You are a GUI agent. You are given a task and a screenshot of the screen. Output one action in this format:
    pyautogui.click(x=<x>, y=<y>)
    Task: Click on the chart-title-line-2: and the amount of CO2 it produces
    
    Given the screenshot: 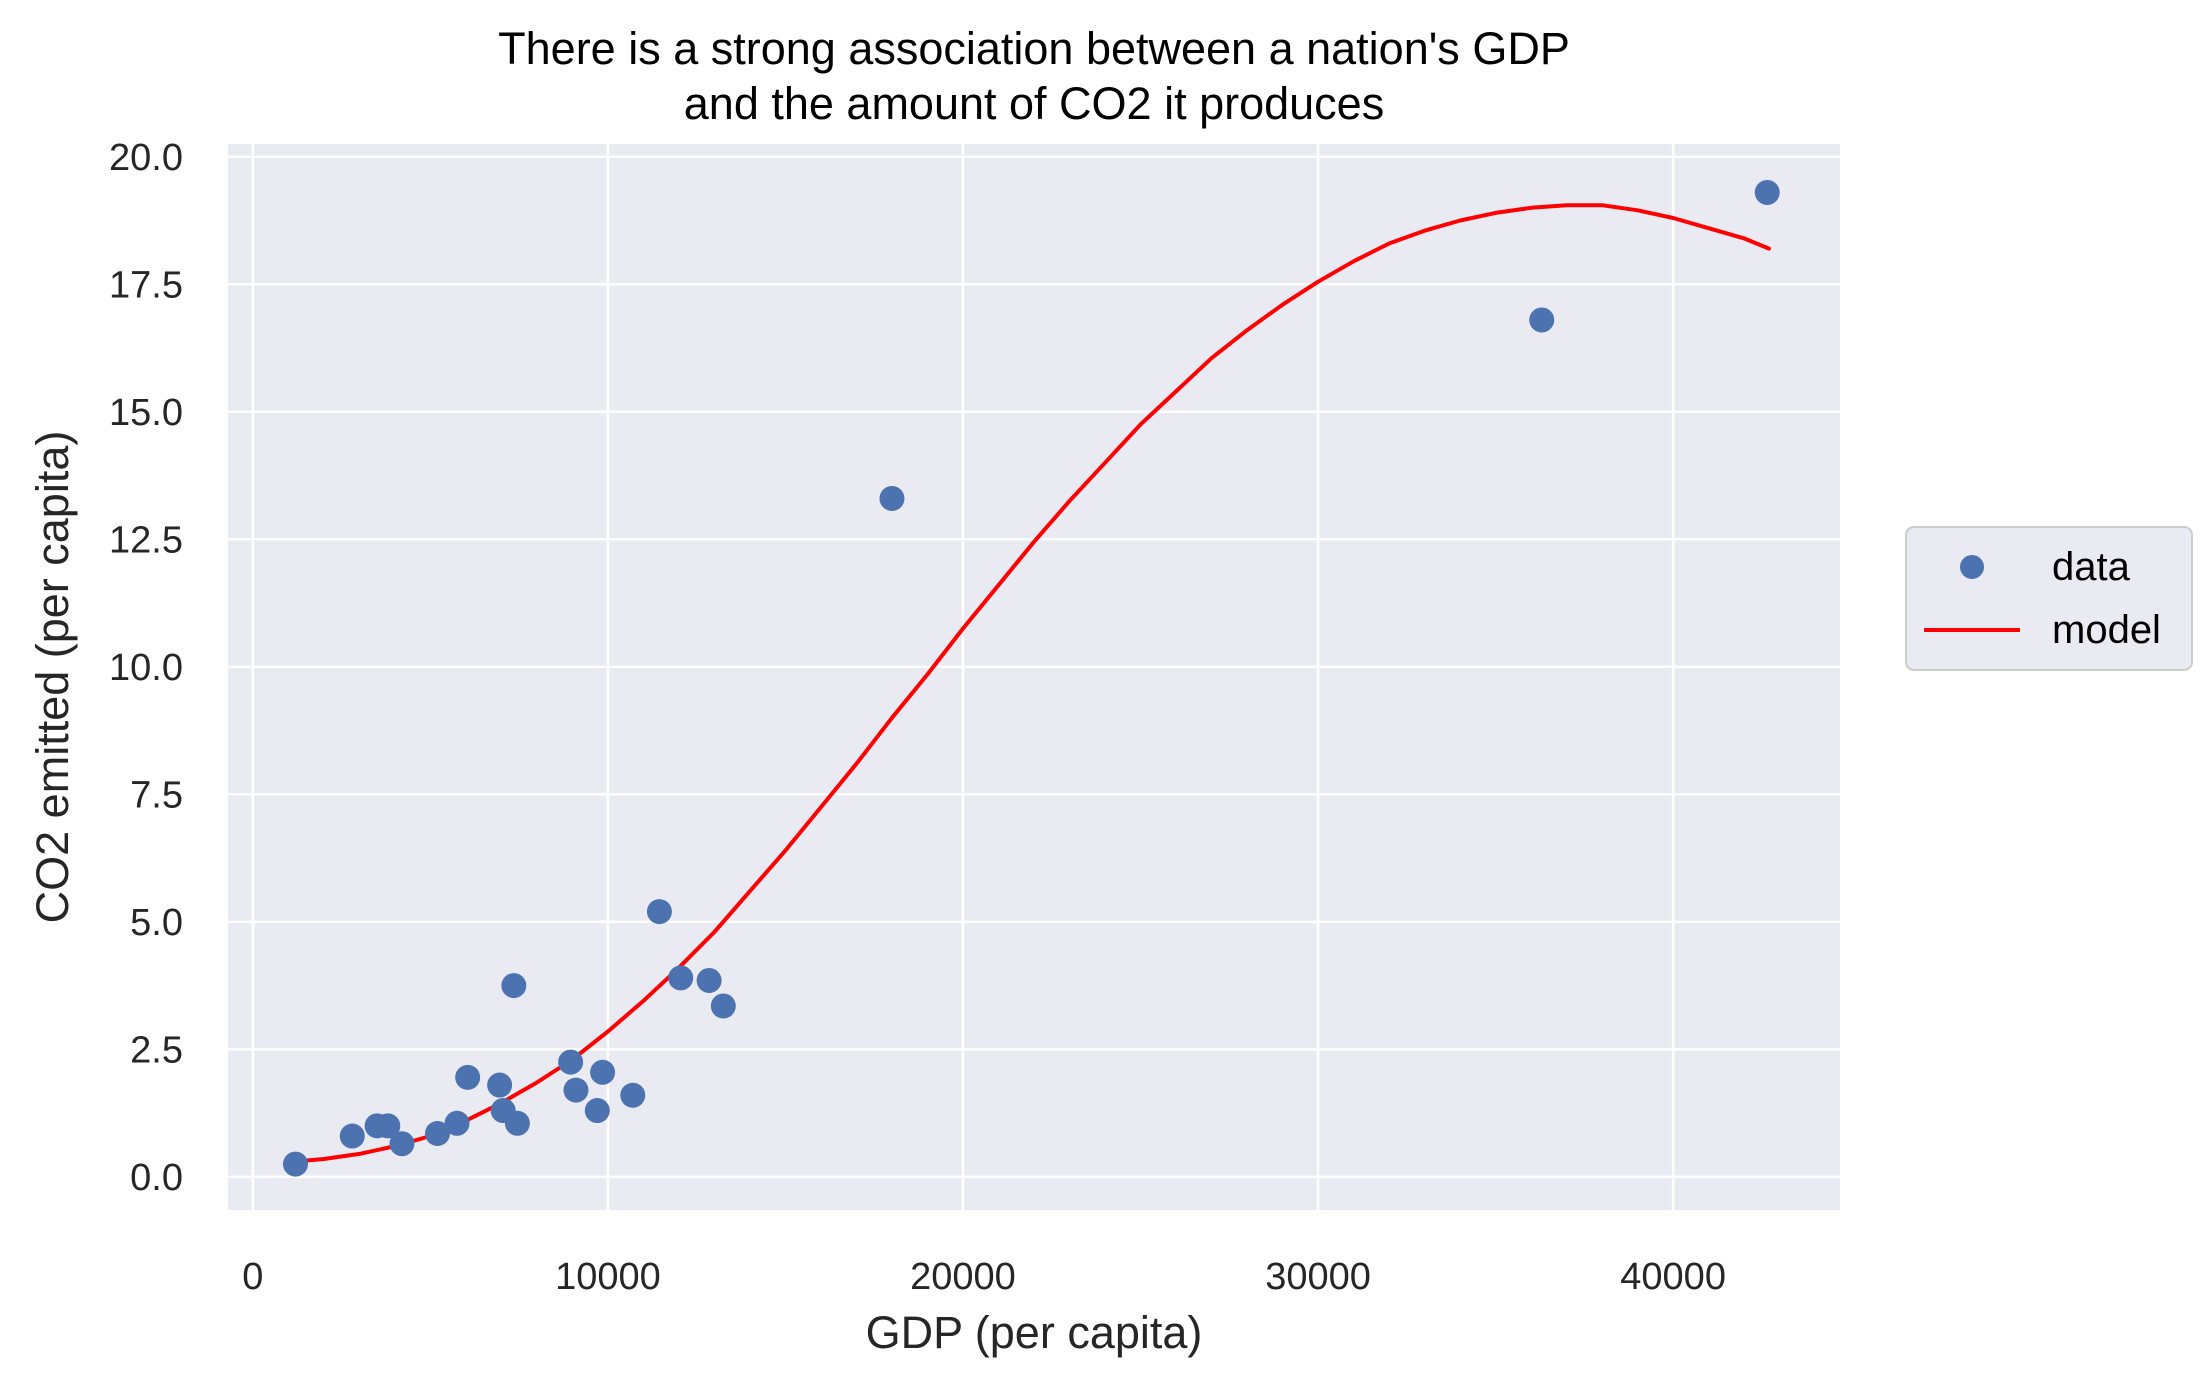 What is the action you would take?
    pyautogui.click(x=1034, y=103)
    